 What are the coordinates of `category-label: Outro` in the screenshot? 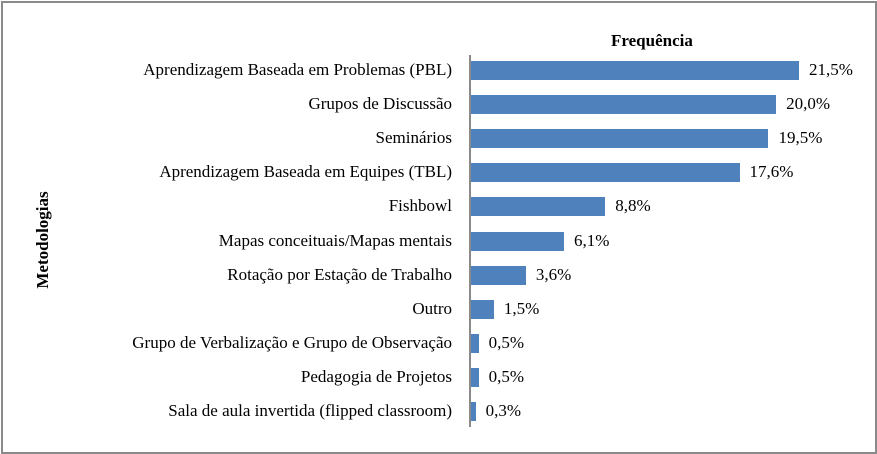 It's located at (432, 308).